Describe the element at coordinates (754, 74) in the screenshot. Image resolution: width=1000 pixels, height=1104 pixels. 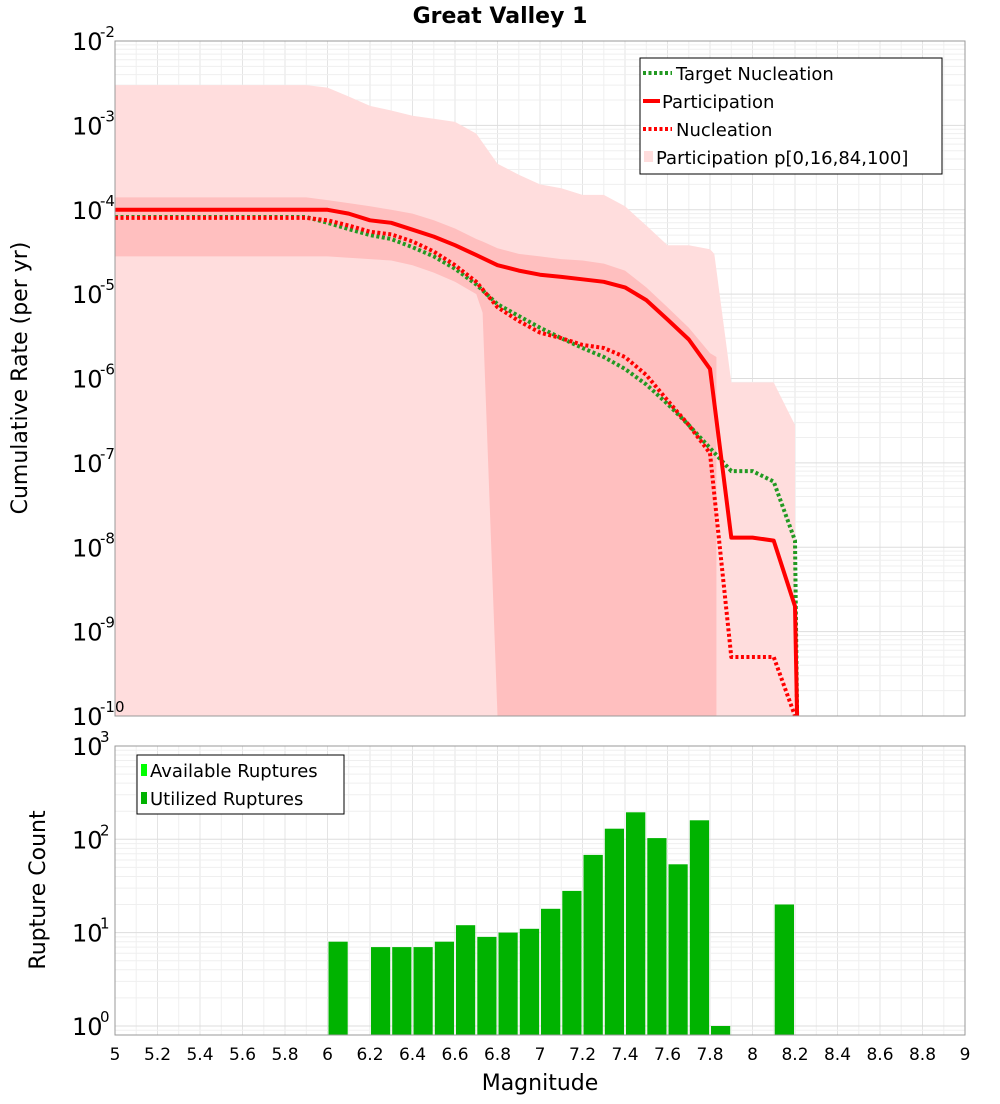
I see `legend-label-target-nucleation: Target Nucleation` at that location.